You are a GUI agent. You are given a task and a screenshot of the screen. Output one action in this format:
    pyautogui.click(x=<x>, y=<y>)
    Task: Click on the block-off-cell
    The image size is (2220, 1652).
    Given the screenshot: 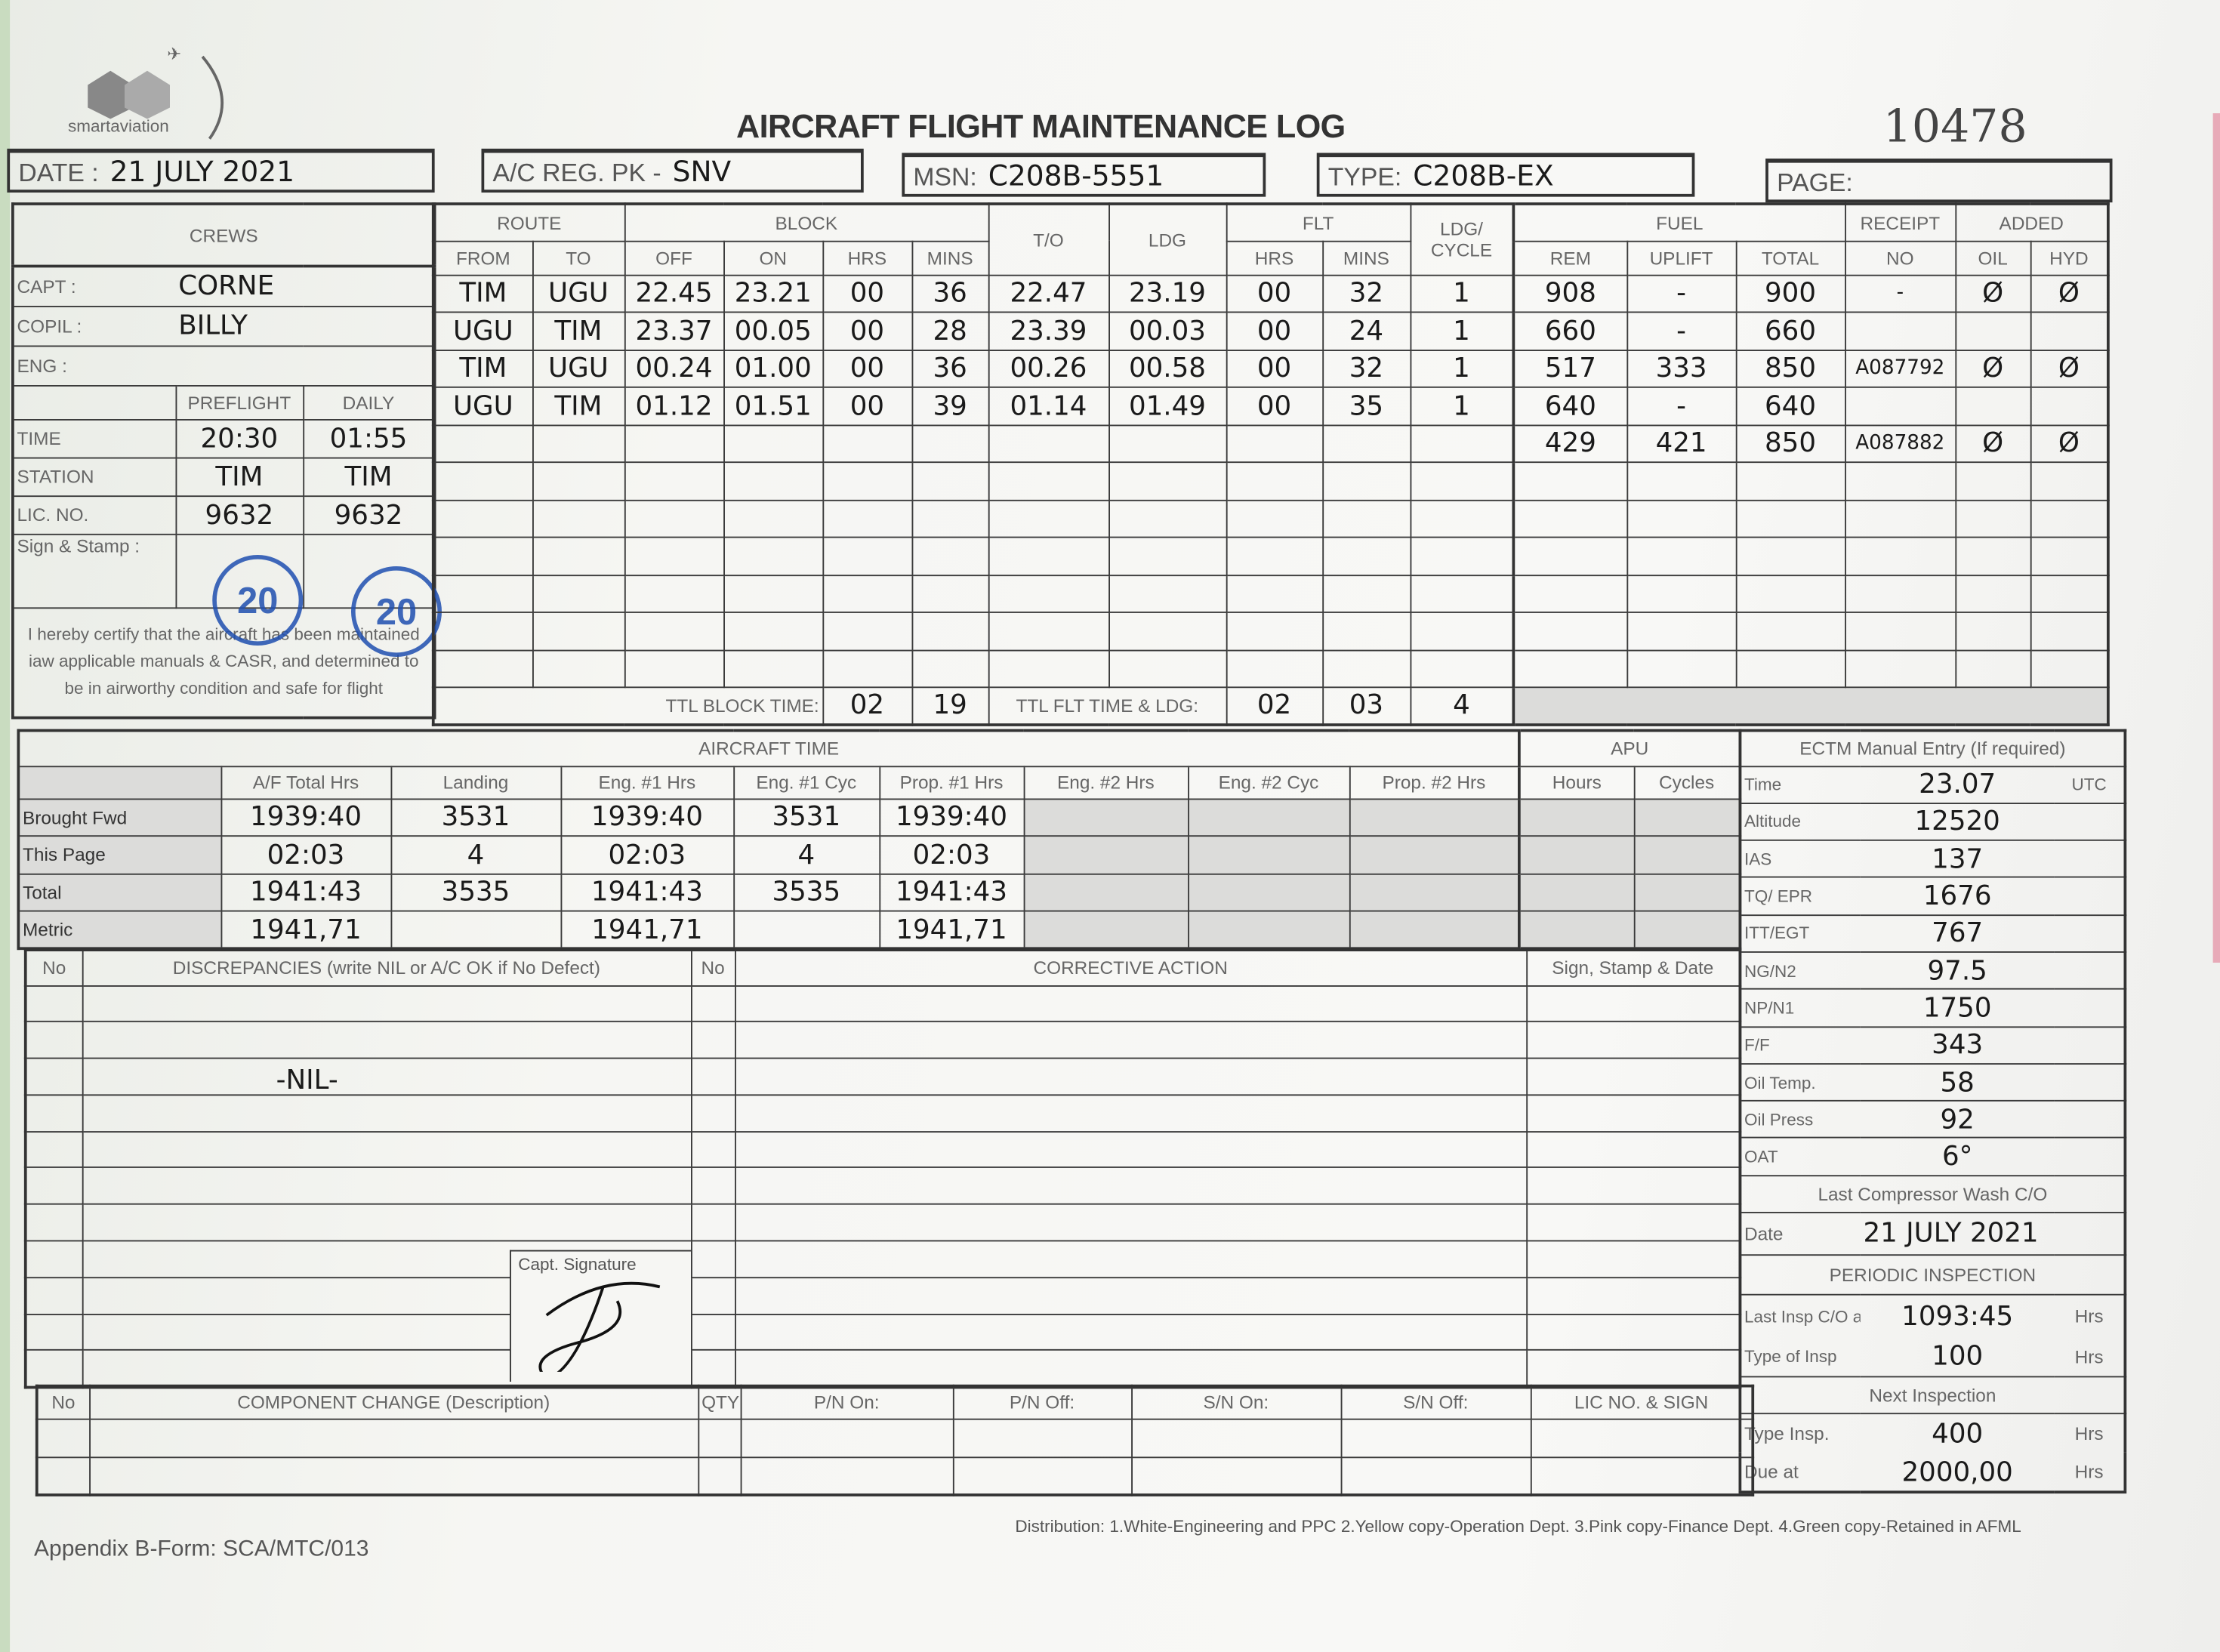 What is the action you would take?
    pyautogui.click(x=674, y=669)
    